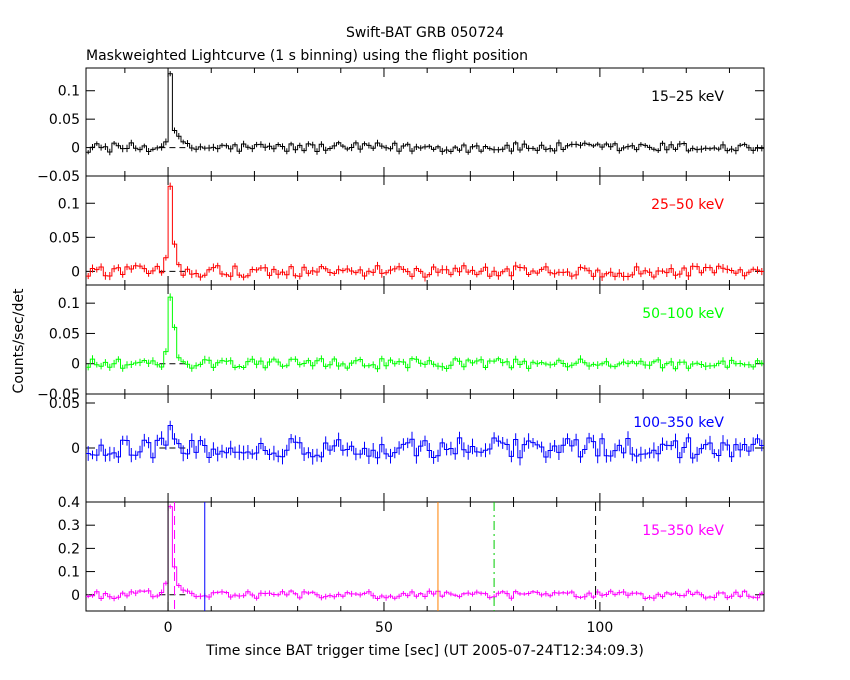 The width and height of the screenshot is (850, 680). I want to click on x-tick-label: 100, so click(600, 628).